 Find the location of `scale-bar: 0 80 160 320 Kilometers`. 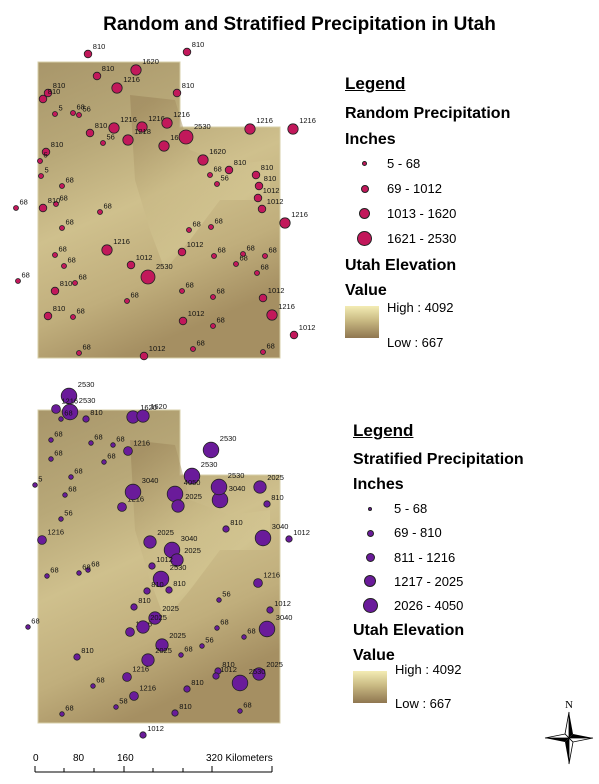

scale-bar: 0 80 160 320 Kilometers is located at coordinates (153, 763).